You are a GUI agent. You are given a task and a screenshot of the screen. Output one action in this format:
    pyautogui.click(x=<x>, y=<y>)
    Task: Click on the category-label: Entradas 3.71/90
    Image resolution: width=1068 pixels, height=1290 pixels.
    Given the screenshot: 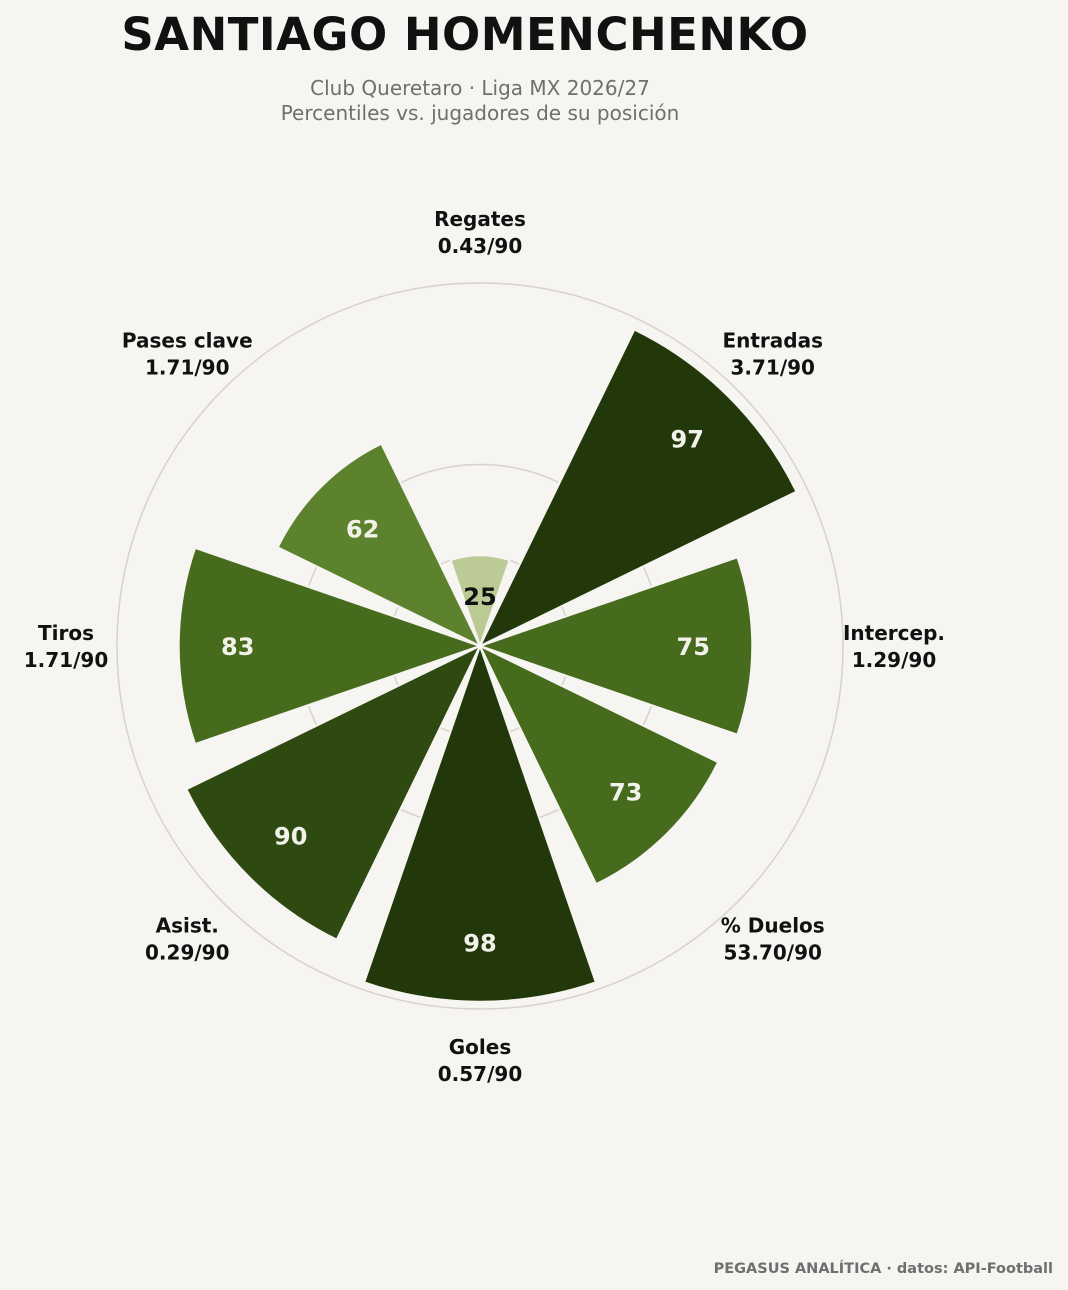 What is the action you would take?
    pyautogui.click(x=772, y=353)
    